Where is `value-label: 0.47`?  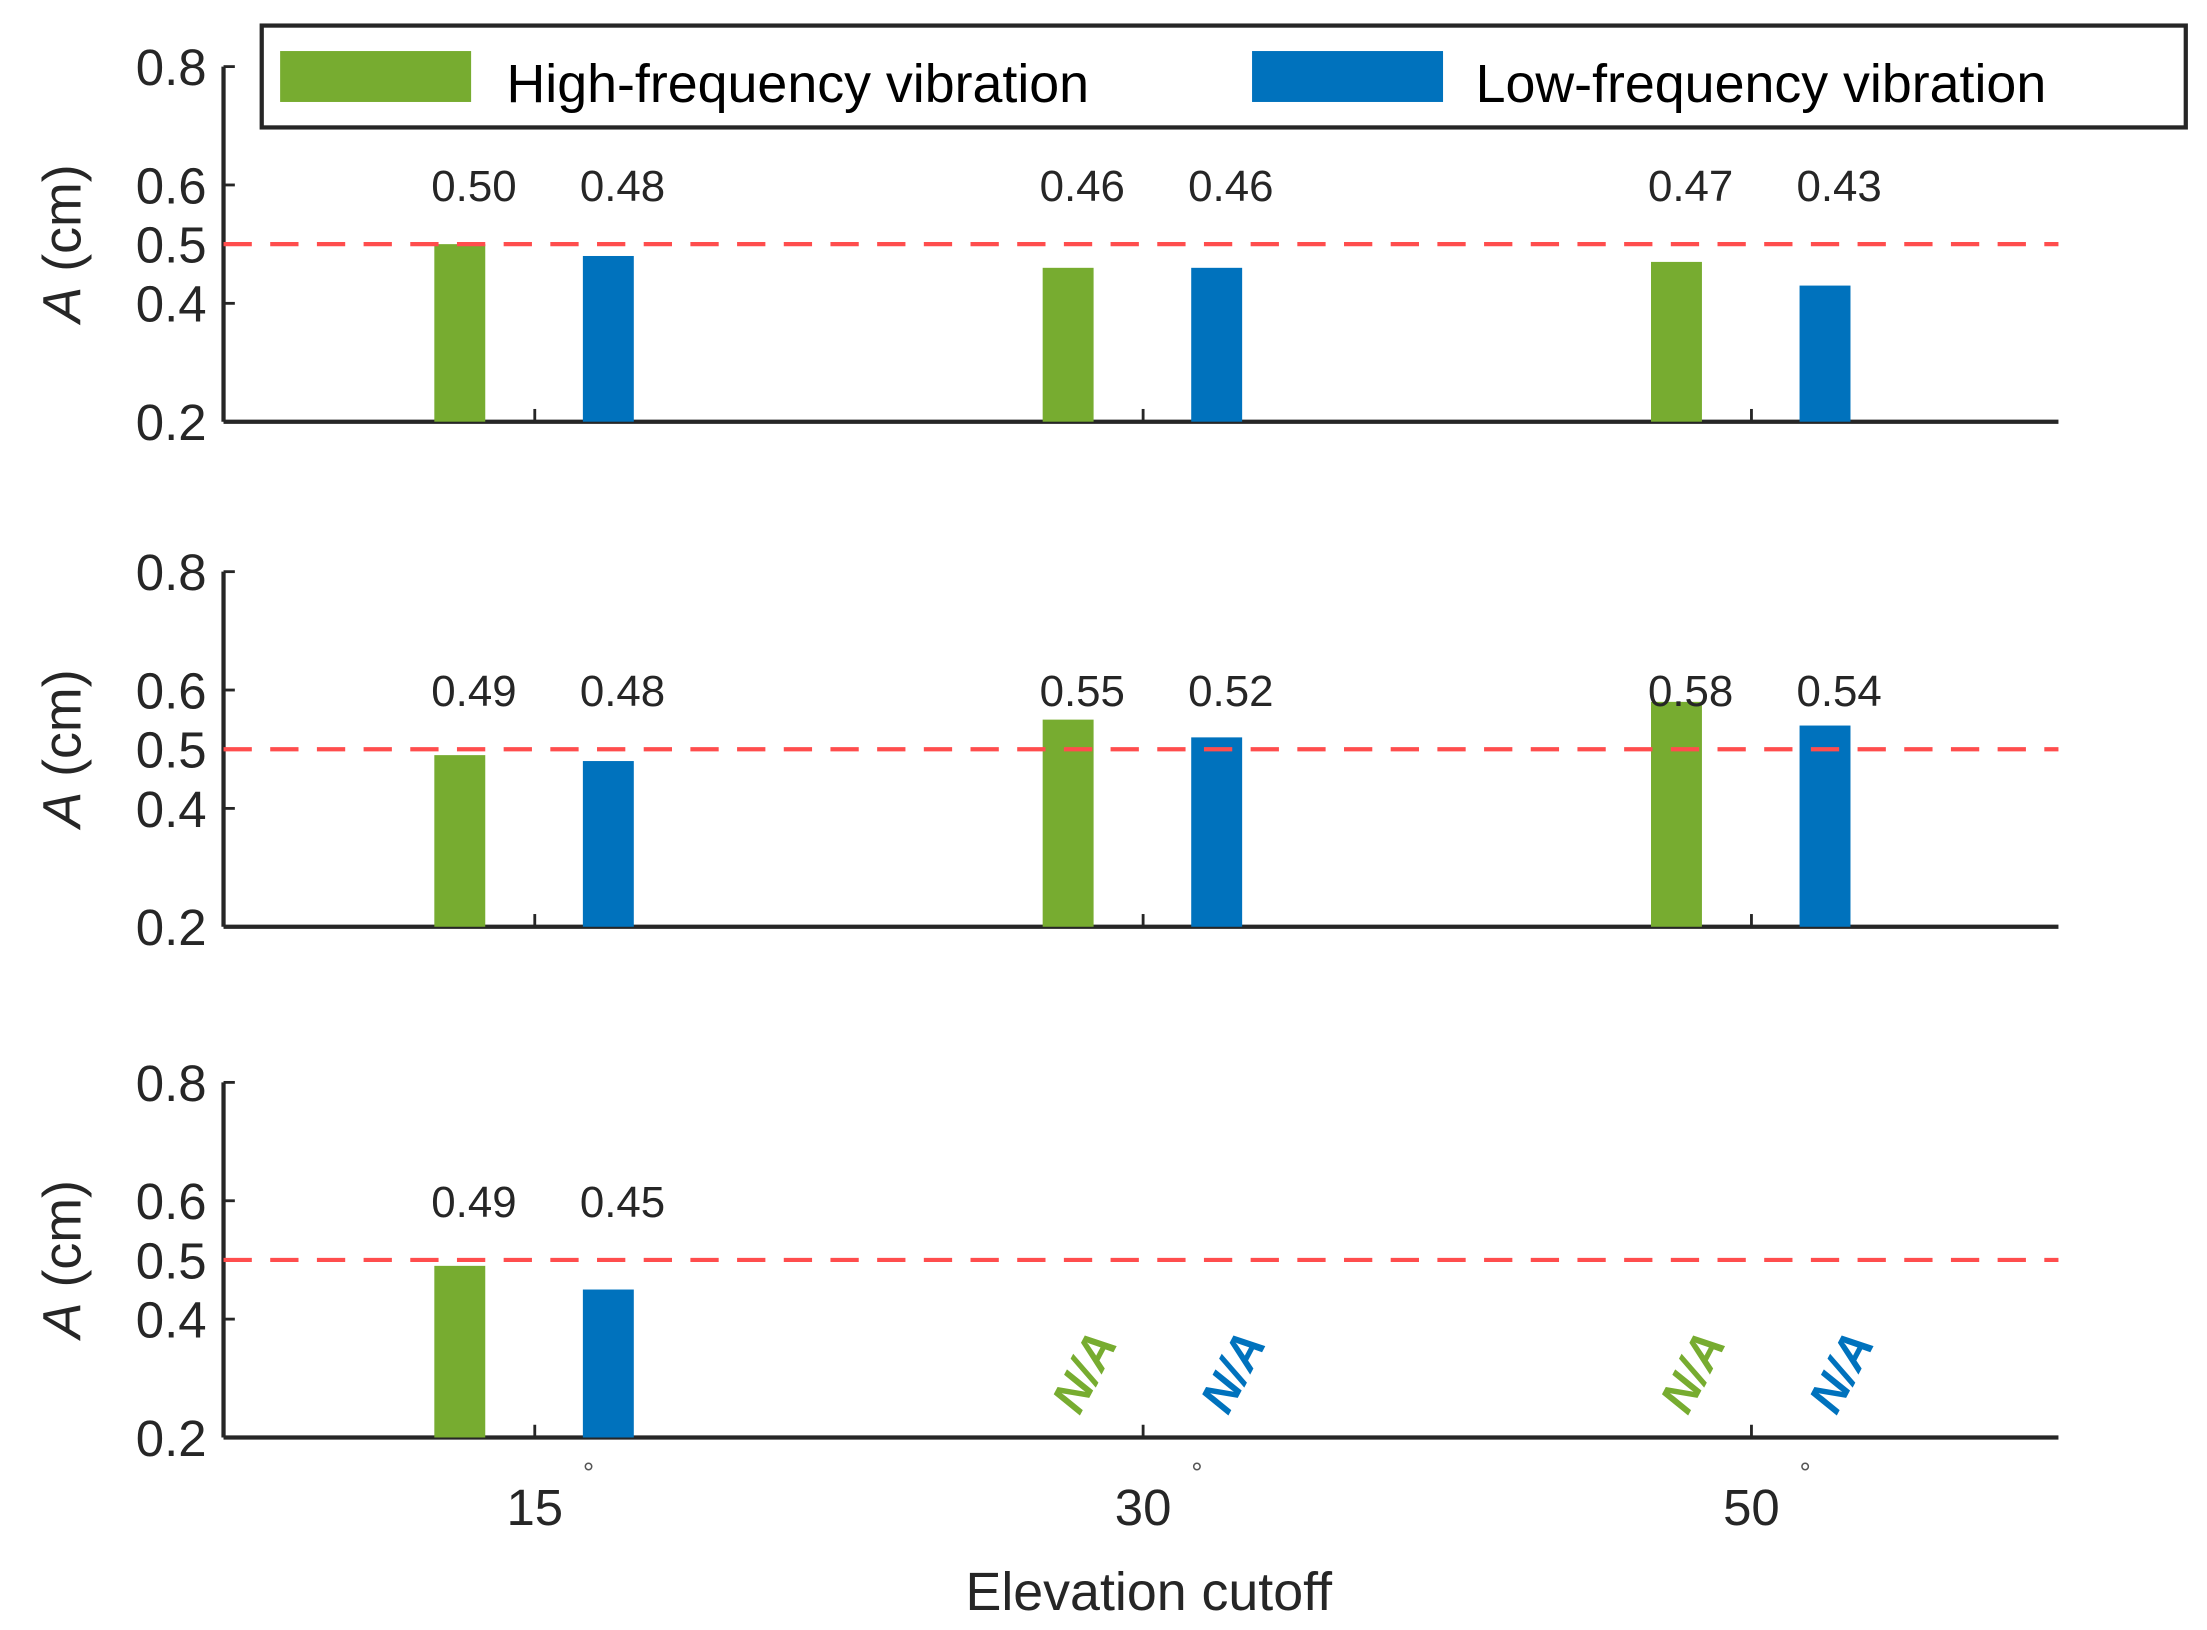
value-label: 0.47 is located at coordinates (1690, 186).